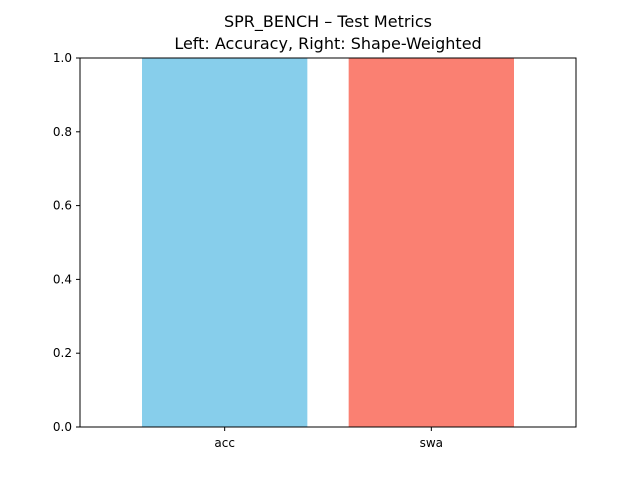 This screenshot has height=480, width=640. I want to click on y-tick-label: 0.0, so click(62, 427).